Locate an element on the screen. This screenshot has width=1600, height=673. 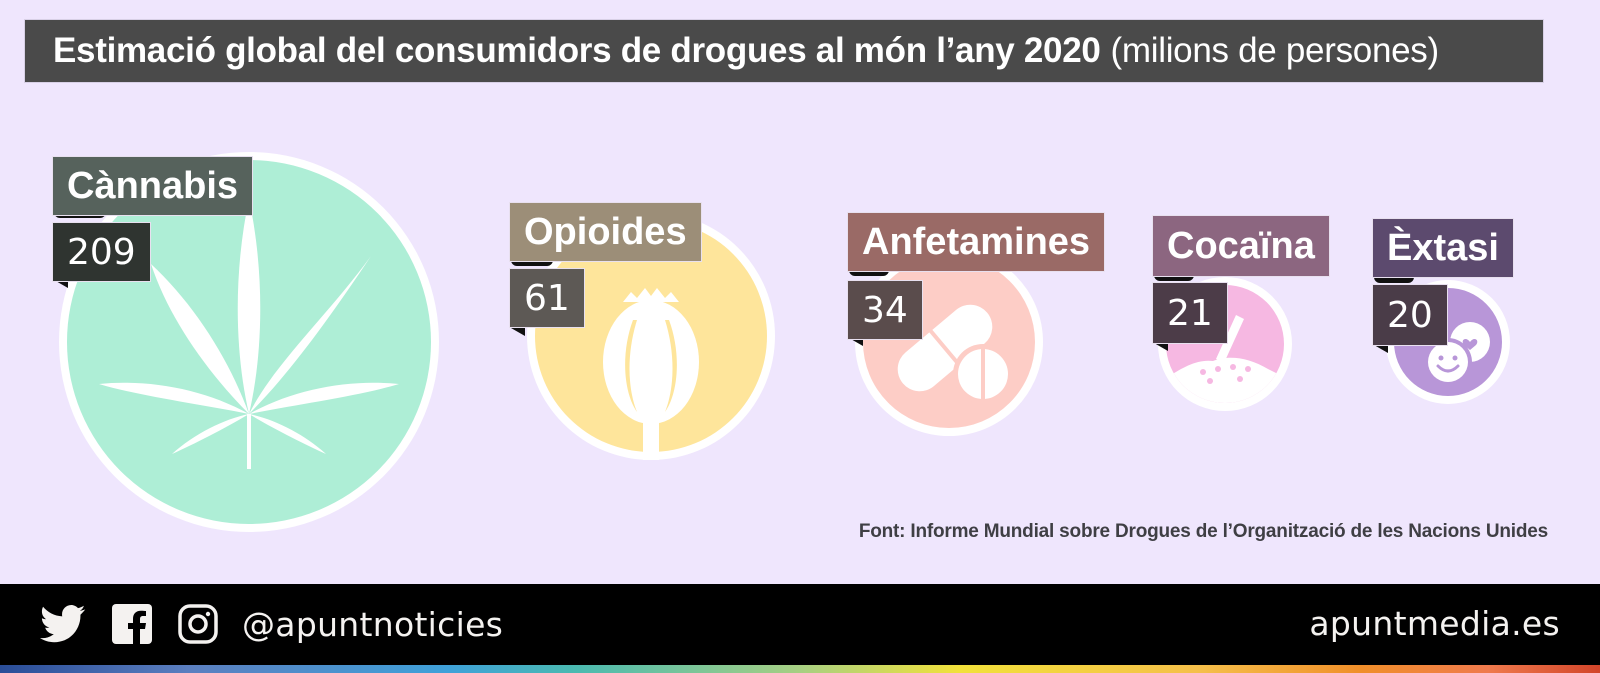
website-link: apuntmedia.es is located at coordinates (1434, 623).